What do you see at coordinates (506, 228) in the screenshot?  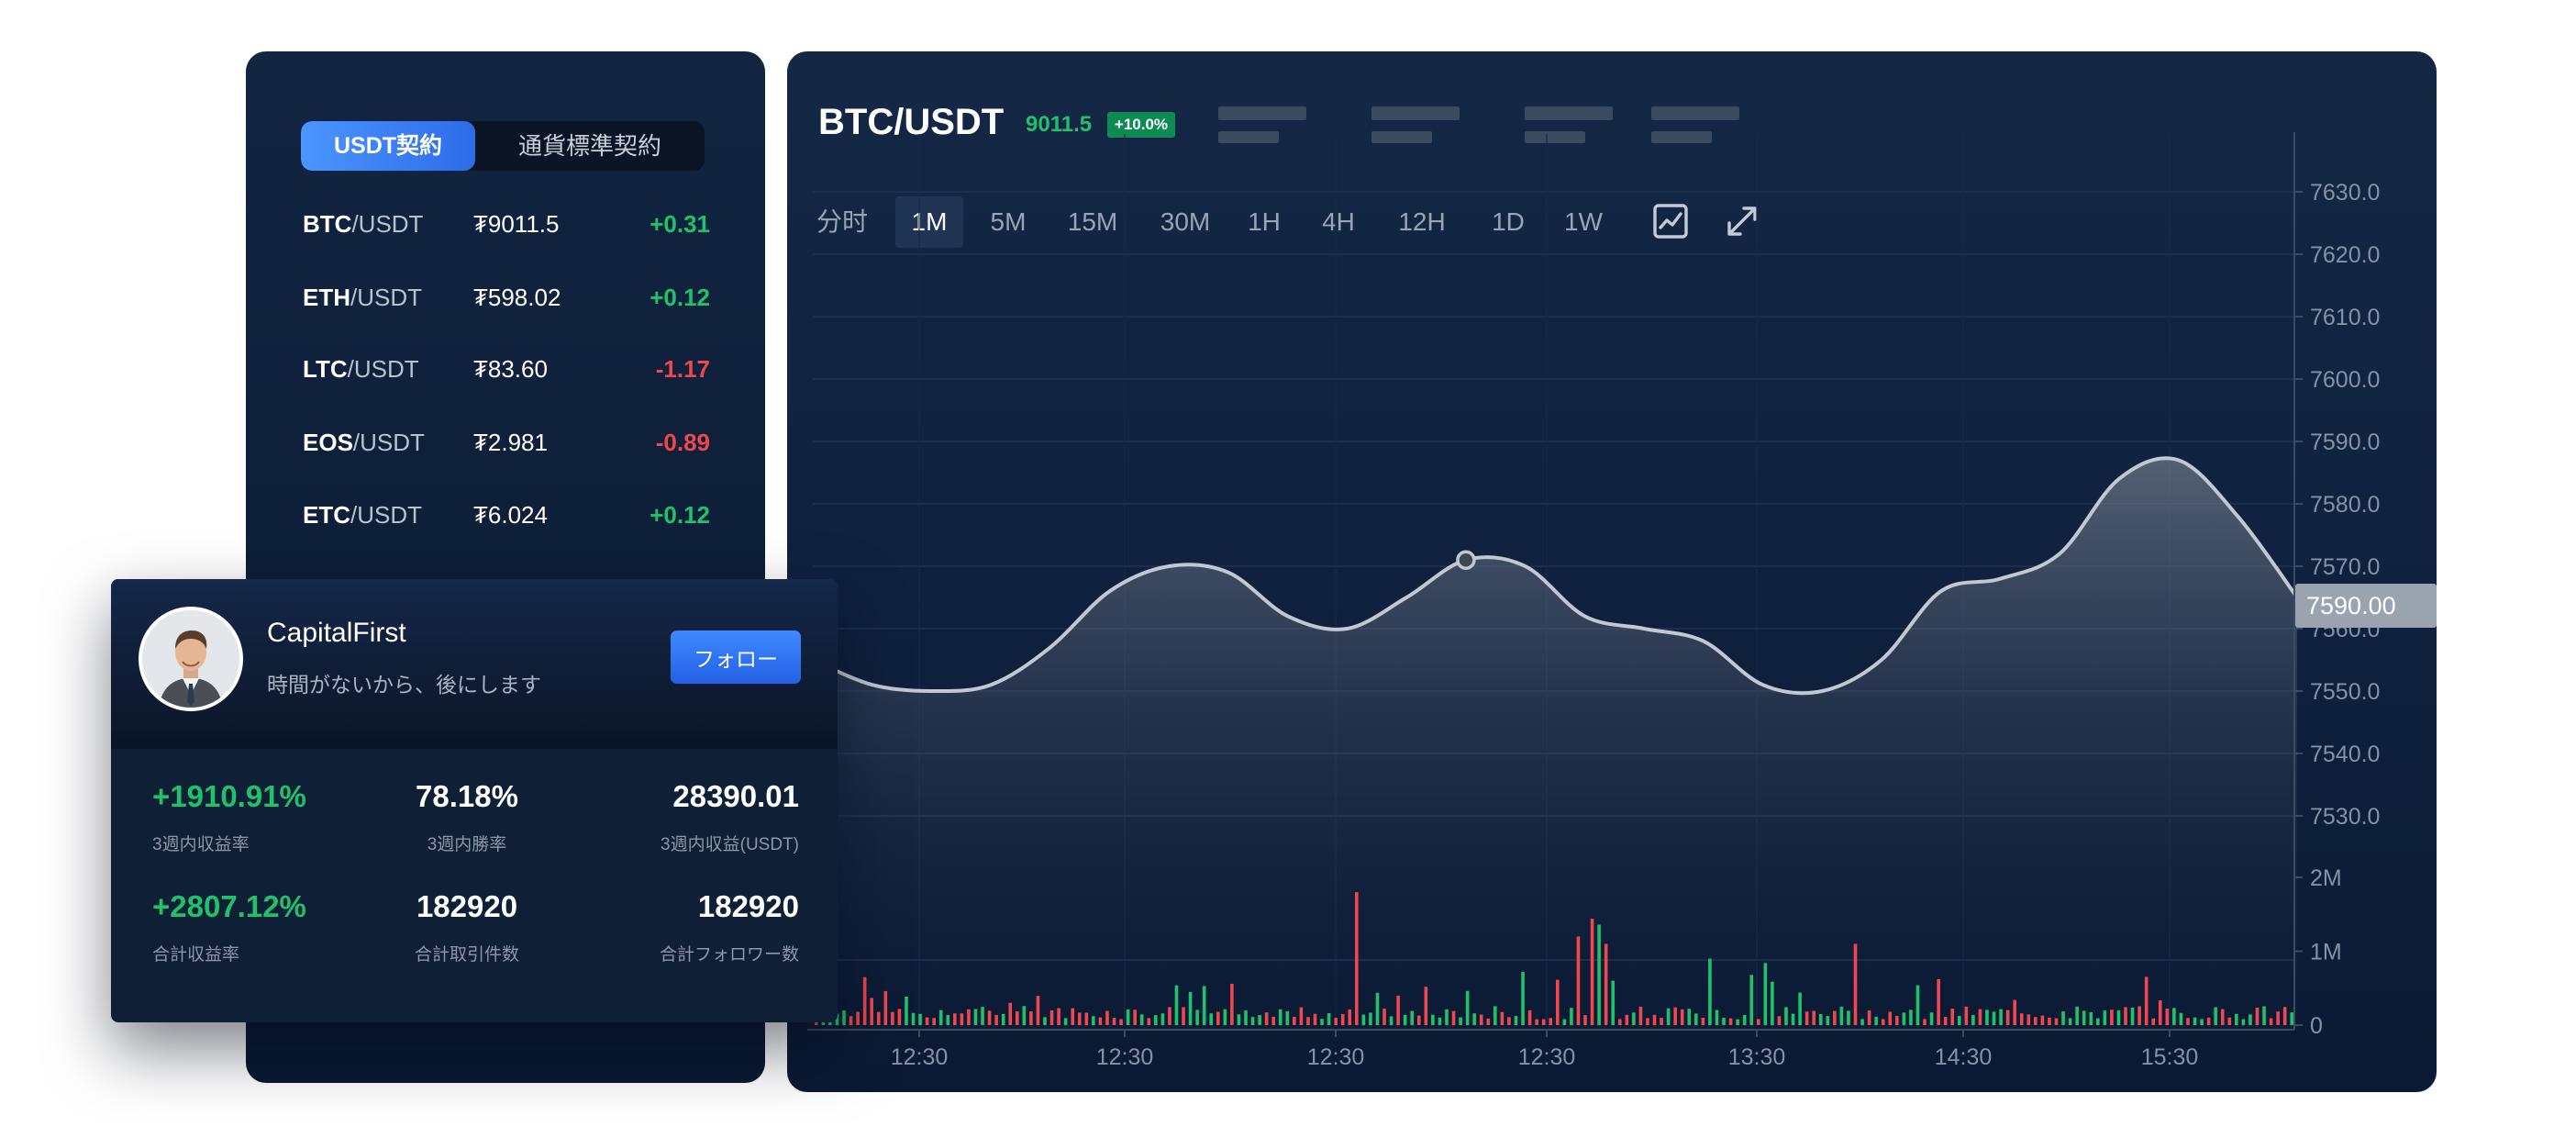 I see `market-row-btc: BTC/USDT ₮9011.5 +0.31` at bounding box center [506, 228].